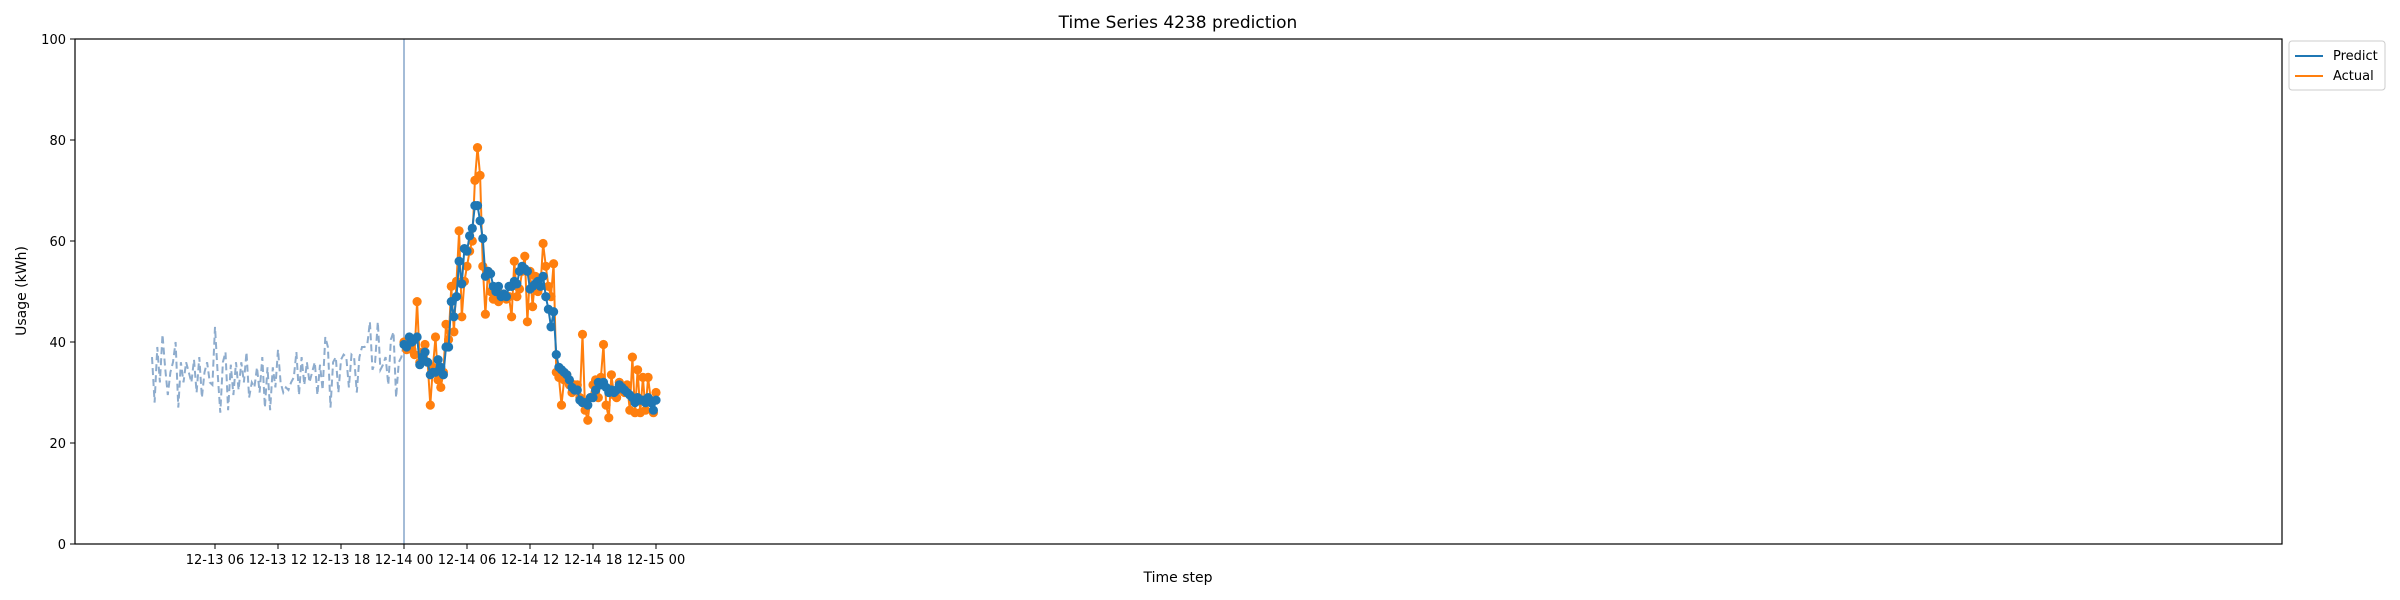 The height and width of the screenshot is (600, 2400). What do you see at coordinates (2353, 76) in the screenshot?
I see `legend-actual-label: Actual` at bounding box center [2353, 76].